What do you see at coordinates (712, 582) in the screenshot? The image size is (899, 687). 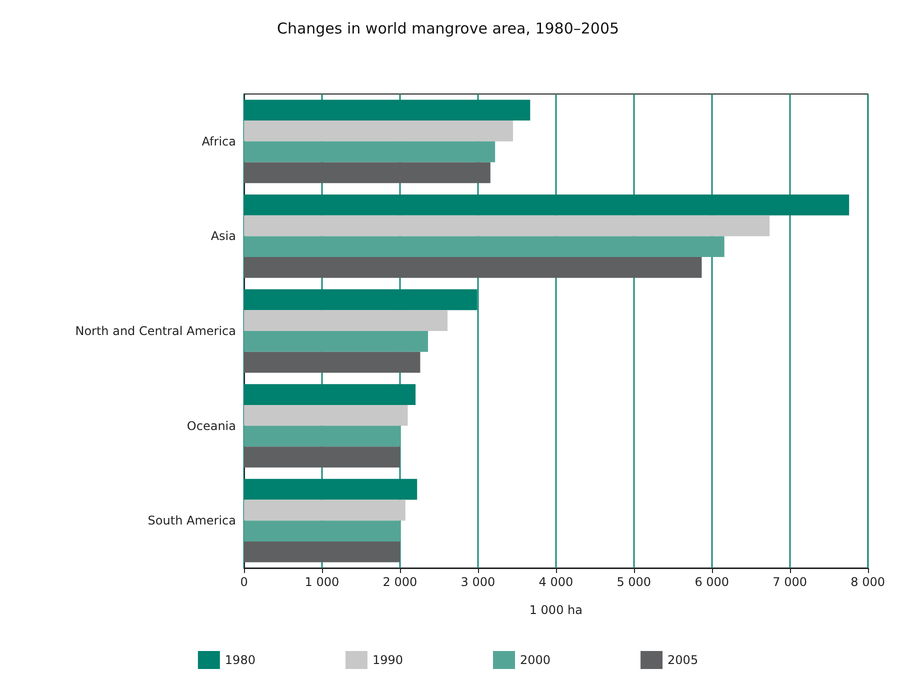 I see `x-tick-label: 6 000` at bounding box center [712, 582].